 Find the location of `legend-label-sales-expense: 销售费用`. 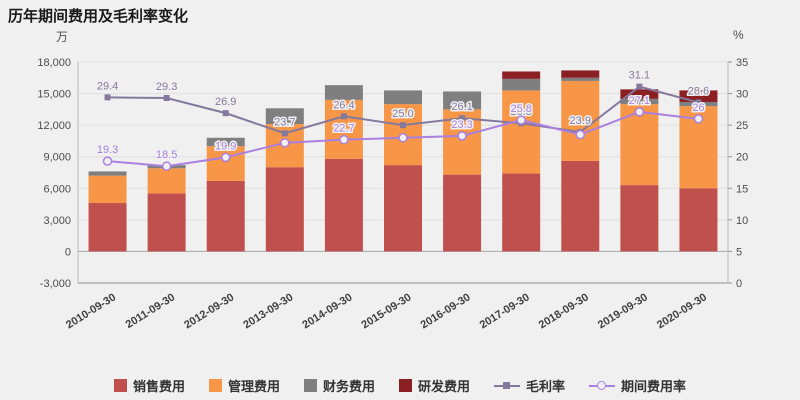

legend-label-sales-expense: 销售费用 is located at coordinates (158, 386).